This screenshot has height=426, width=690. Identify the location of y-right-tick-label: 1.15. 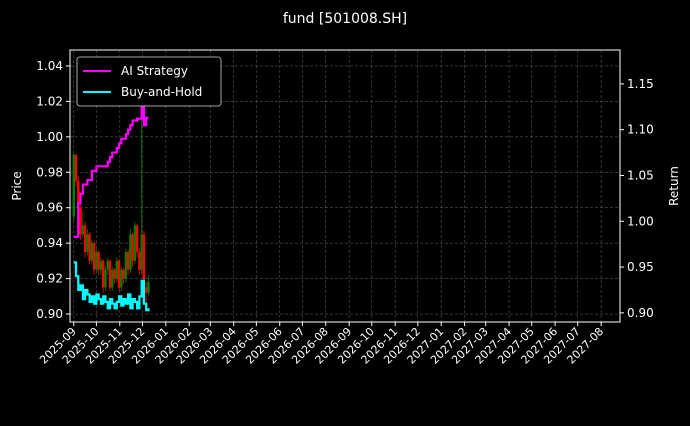
(640, 84).